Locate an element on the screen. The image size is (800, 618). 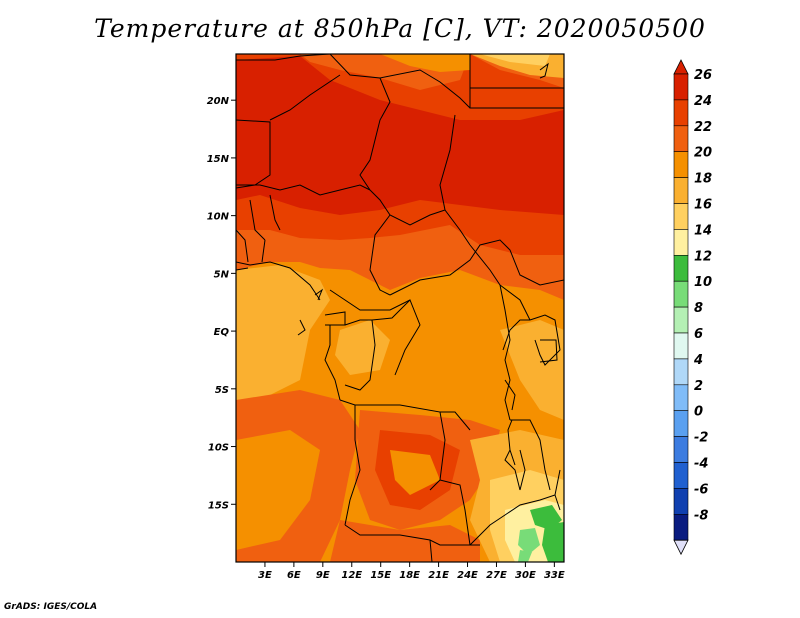
colorbar-label: 0 is located at coordinates (698, 412).